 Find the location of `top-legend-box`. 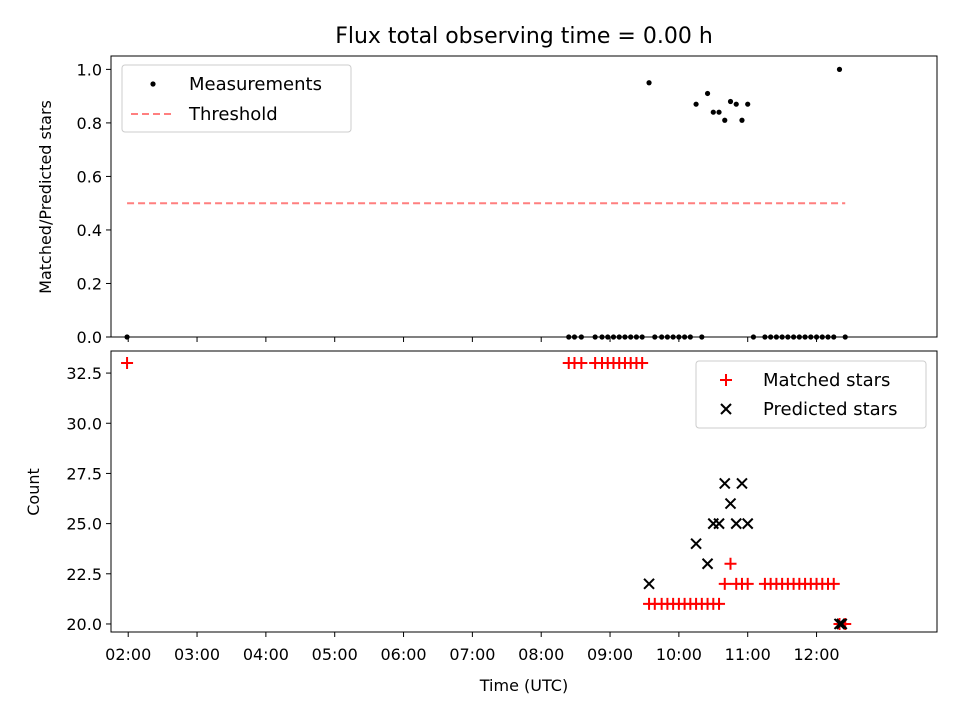

top-legend-box is located at coordinates (236, 98).